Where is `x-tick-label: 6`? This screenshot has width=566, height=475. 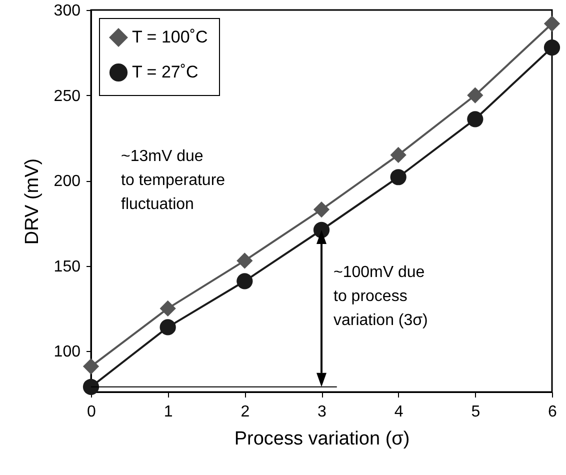
x-tick-label: 6 is located at coordinates (553, 412).